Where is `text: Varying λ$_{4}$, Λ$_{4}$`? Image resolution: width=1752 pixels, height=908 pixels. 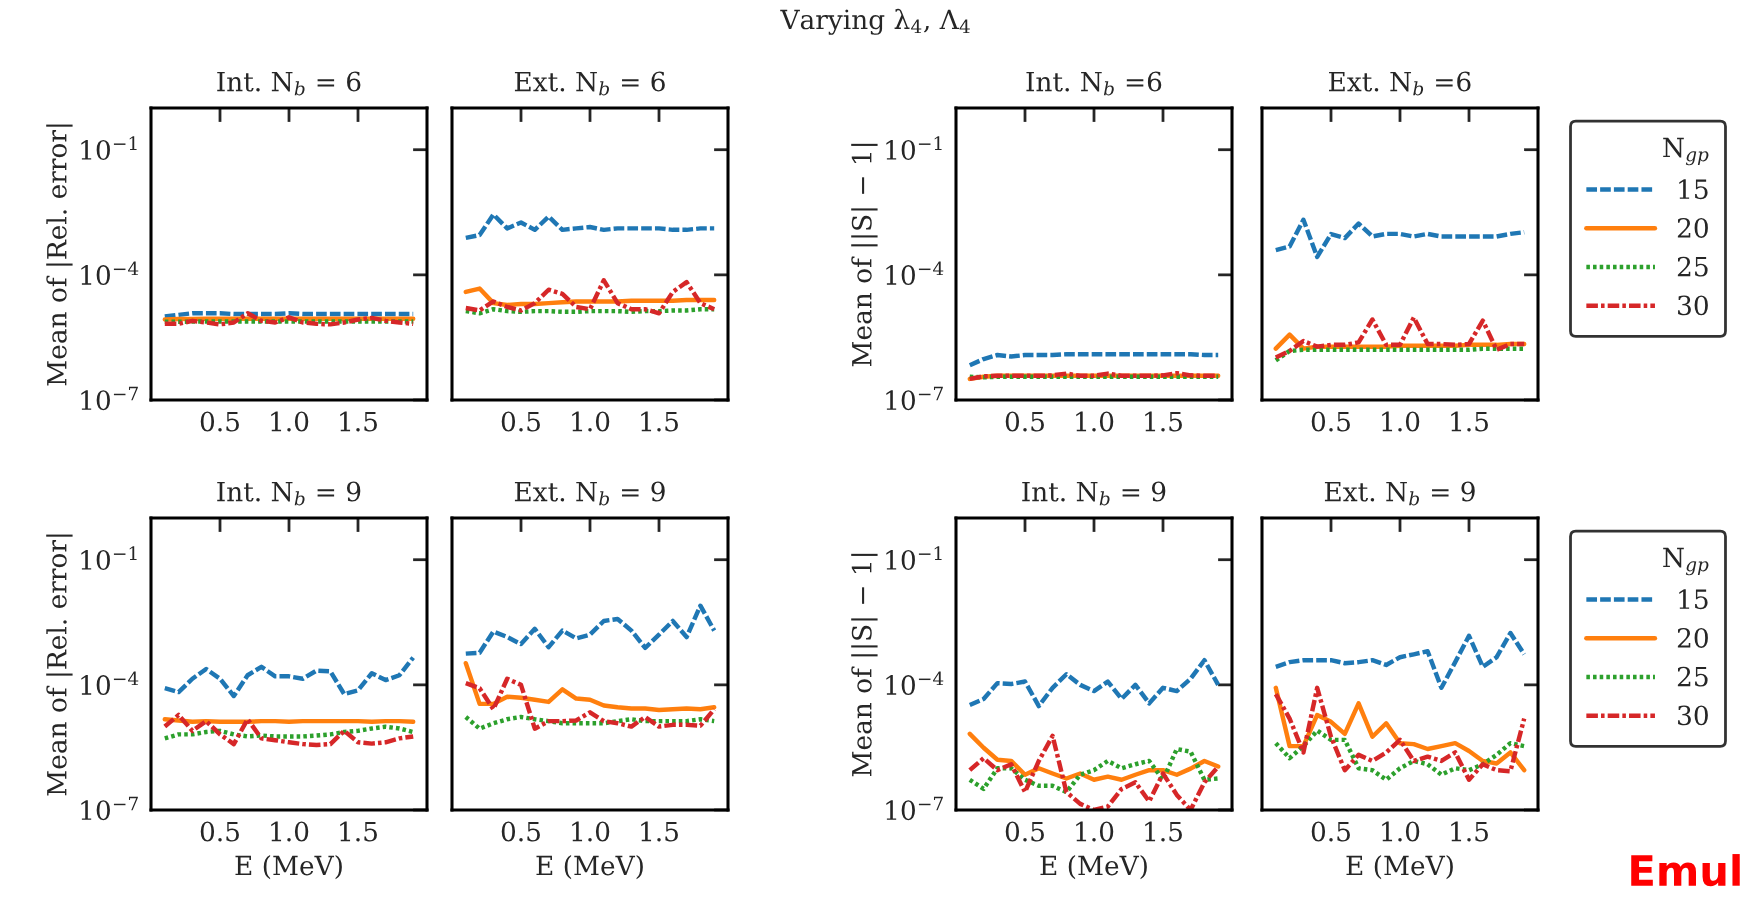
text: Varying λ$_{4}$, Λ$_{4}$ is located at coordinates (875, 21).